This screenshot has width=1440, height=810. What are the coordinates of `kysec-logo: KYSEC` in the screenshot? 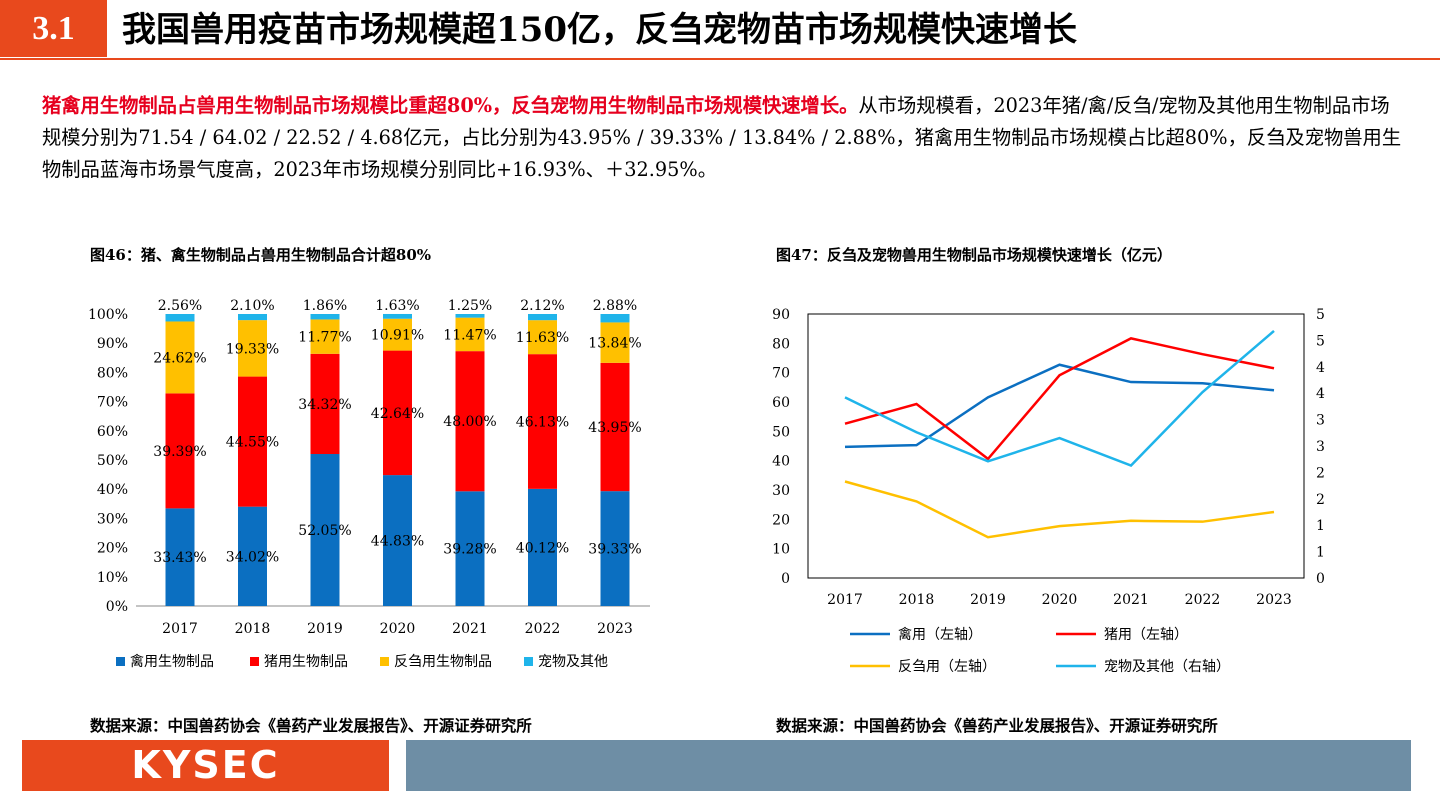 It's located at (205, 765).